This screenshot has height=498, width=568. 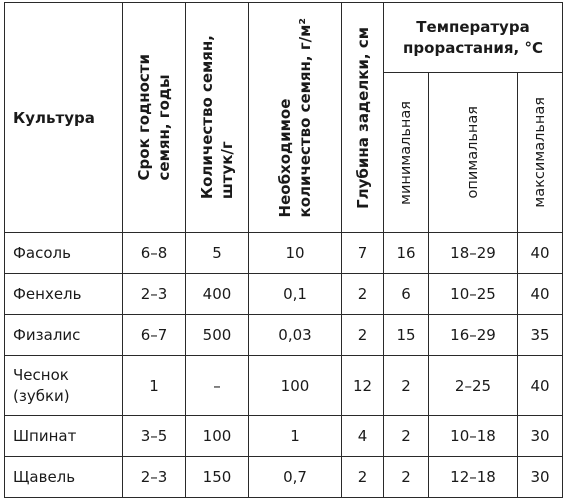 I want to click on cell-amount: 0,1, so click(x=295, y=294).